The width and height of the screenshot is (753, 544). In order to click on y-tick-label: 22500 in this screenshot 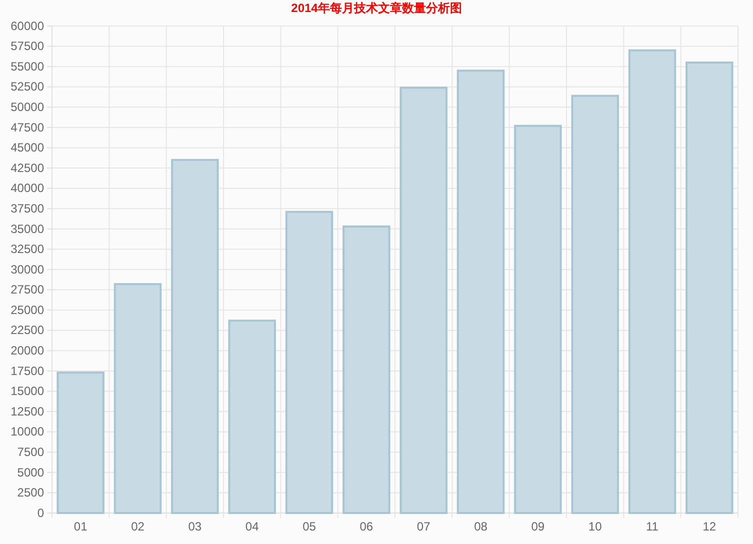, I will do `click(27, 330)`.